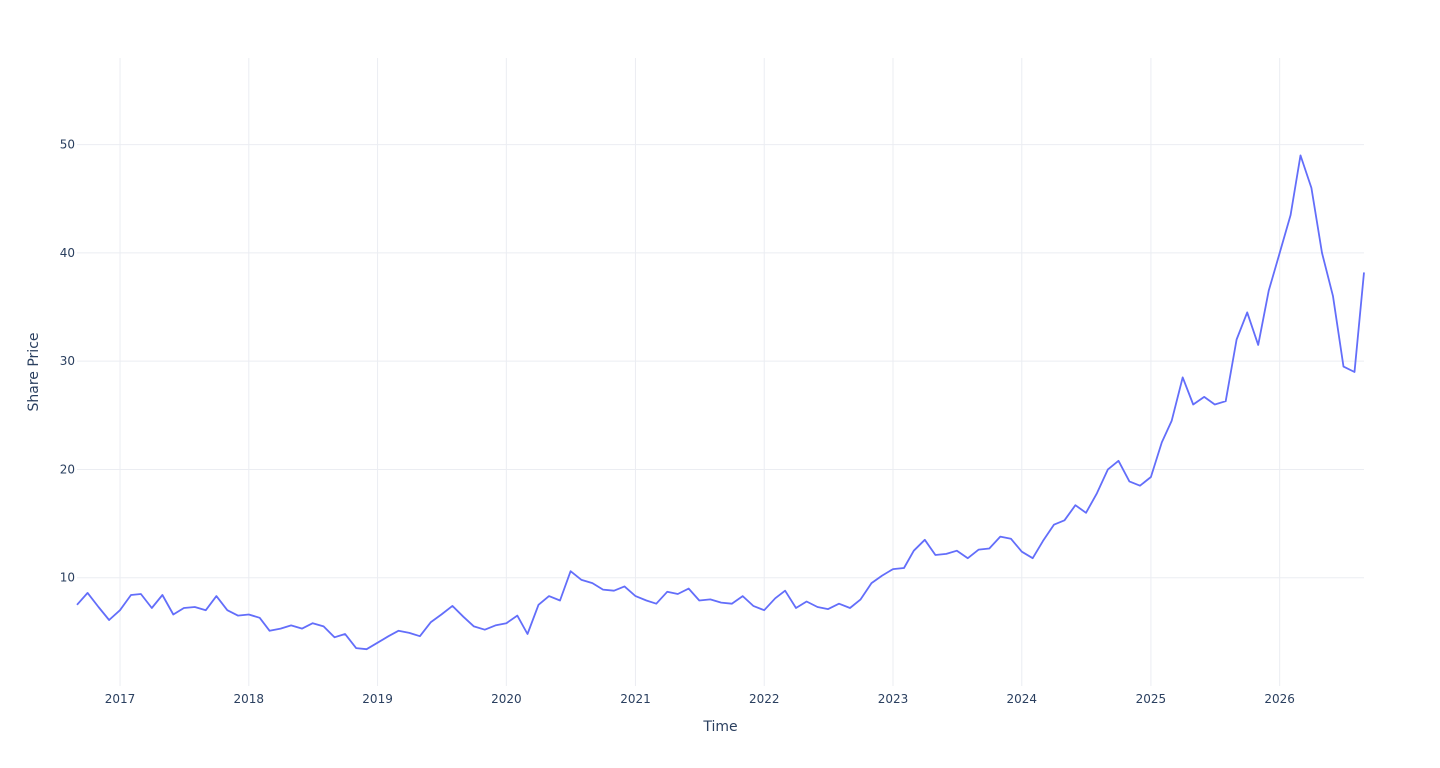  What do you see at coordinates (67, 361) in the screenshot?
I see `y-tick-label: 30` at bounding box center [67, 361].